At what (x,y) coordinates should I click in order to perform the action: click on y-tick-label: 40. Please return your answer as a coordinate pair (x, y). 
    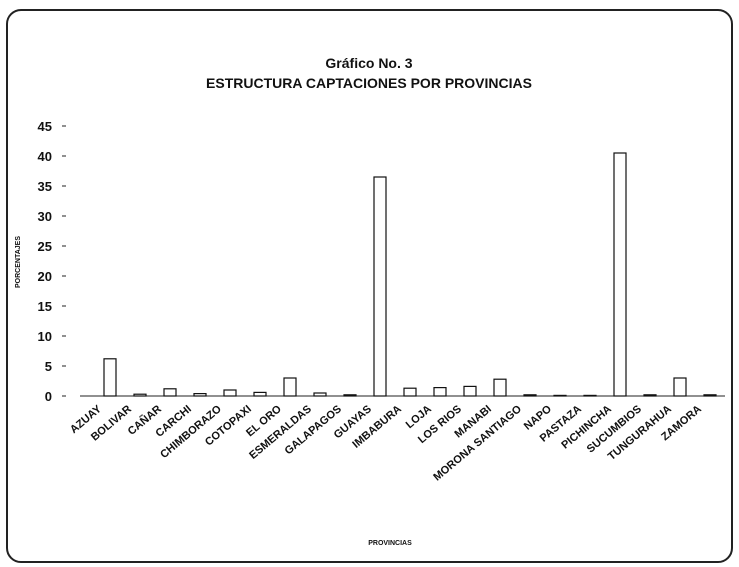
    Looking at the image, I should click on (45, 156).